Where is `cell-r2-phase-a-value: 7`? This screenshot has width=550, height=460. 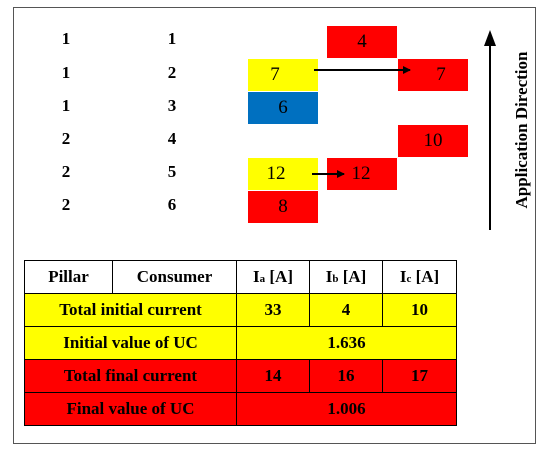 cell-r2-phase-a-value: 7 is located at coordinates (275, 74).